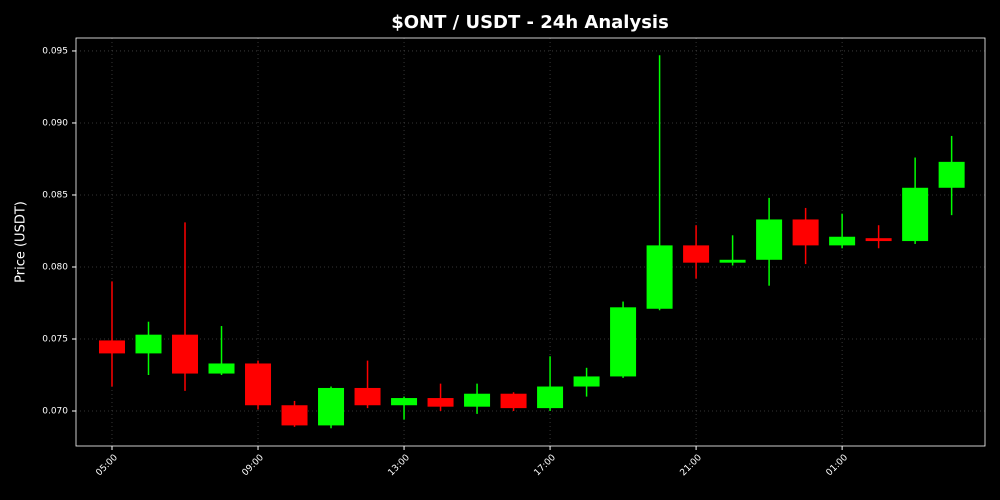  I want to click on chart-title: $ONT / USDT - 24h Analysis, so click(530, 22).